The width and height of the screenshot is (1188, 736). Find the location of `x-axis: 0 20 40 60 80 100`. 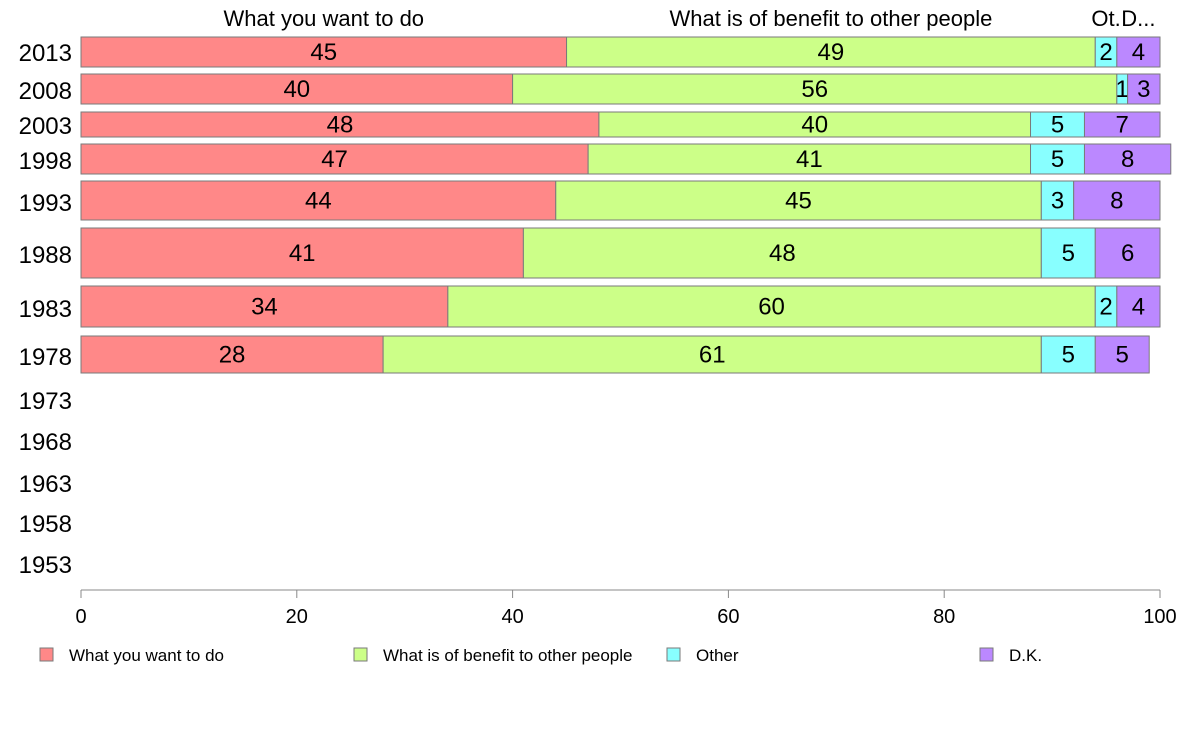

x-axis: 0 20 40 60 80 100 is located at coordinates (626, 608).